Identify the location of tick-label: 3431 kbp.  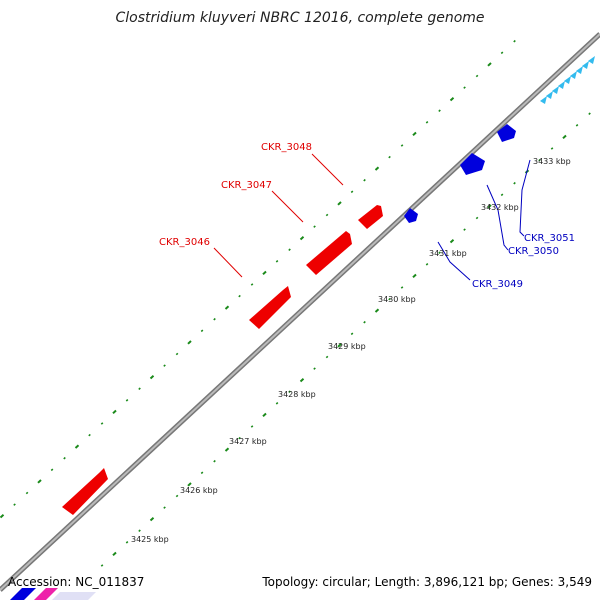
(448, 253).